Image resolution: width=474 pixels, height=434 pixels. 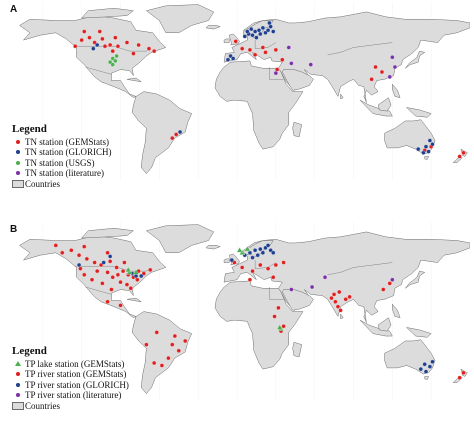 What do you see at coordinates (75, 363) in the screenshot?
I see `legend-label: TP lake station (GEMStats)` at bounding box center [75, 363].